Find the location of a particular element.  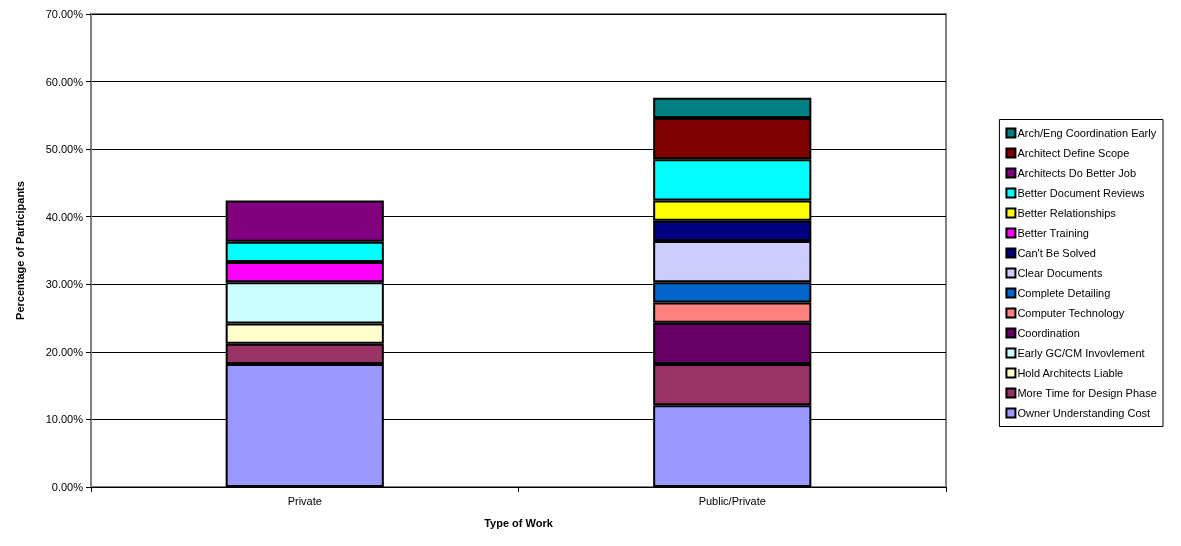

legend-label: Early GC/CM Invovlement is located at coordinates (1081, 353).